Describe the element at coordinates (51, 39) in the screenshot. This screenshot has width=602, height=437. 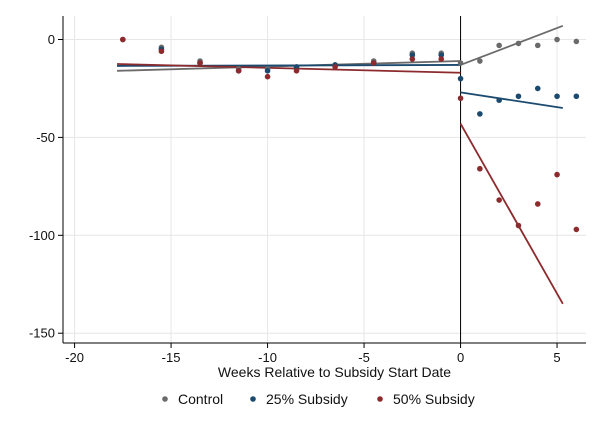
I see `y-tick-label: 0` at that location.